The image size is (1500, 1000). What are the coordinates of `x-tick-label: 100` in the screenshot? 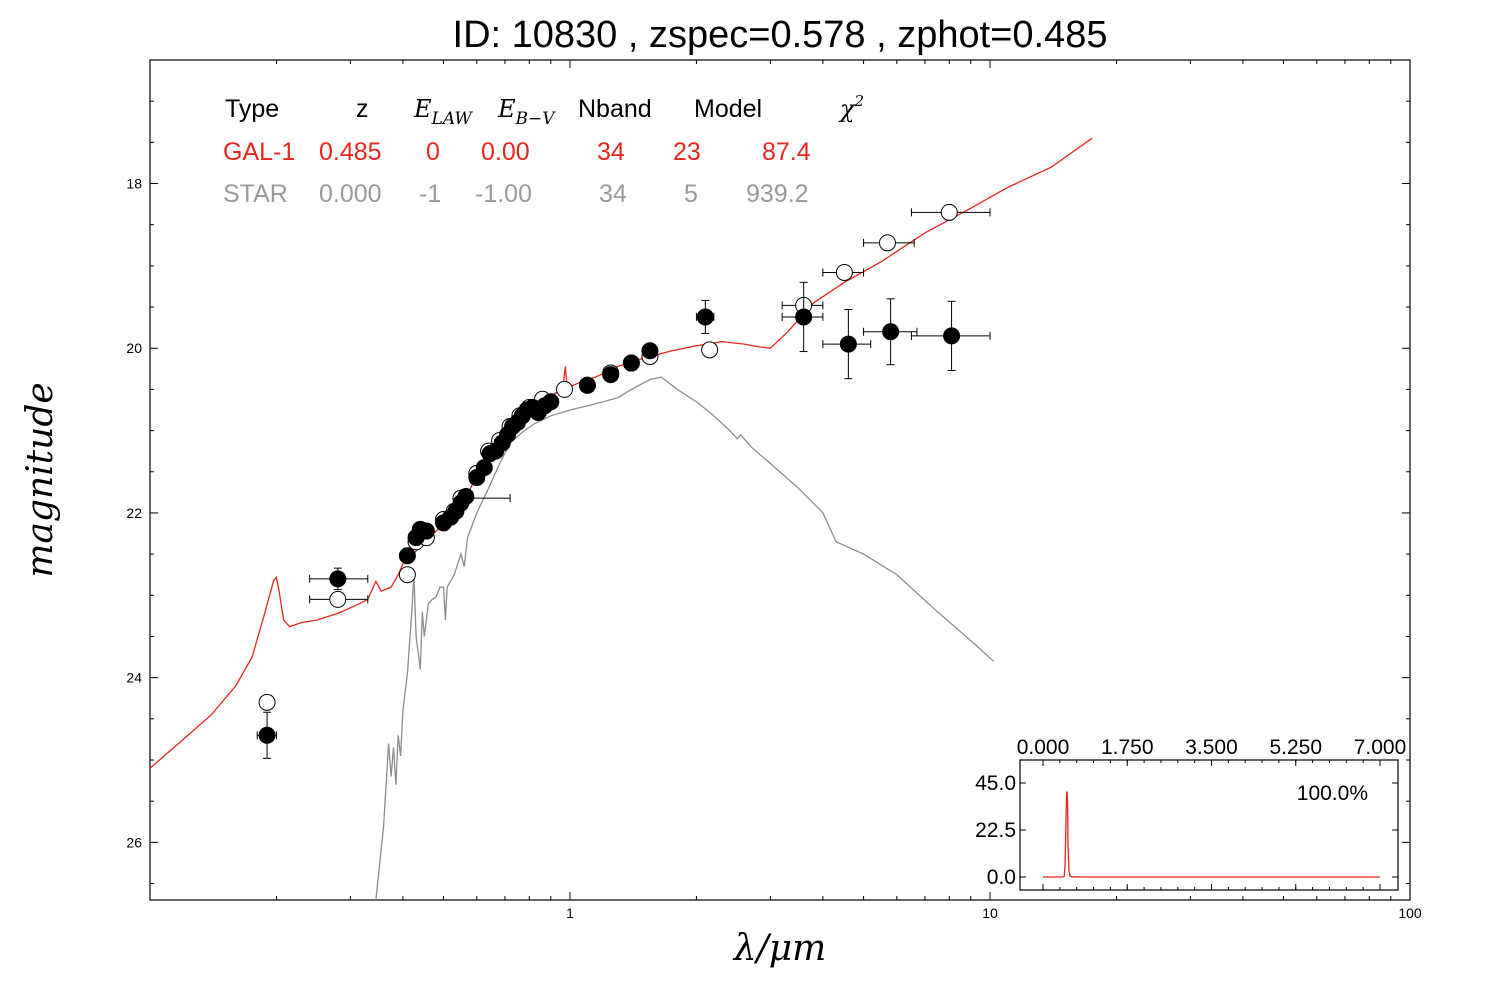 It's located at (1410, 913).